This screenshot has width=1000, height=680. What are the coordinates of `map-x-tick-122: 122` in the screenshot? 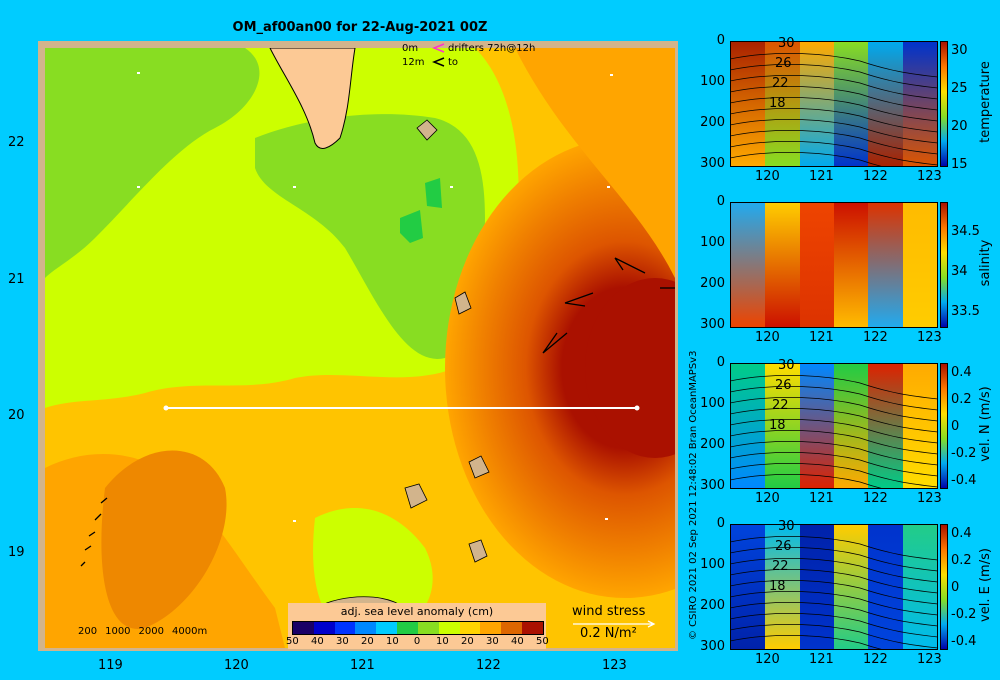 It's located at (488, 665).